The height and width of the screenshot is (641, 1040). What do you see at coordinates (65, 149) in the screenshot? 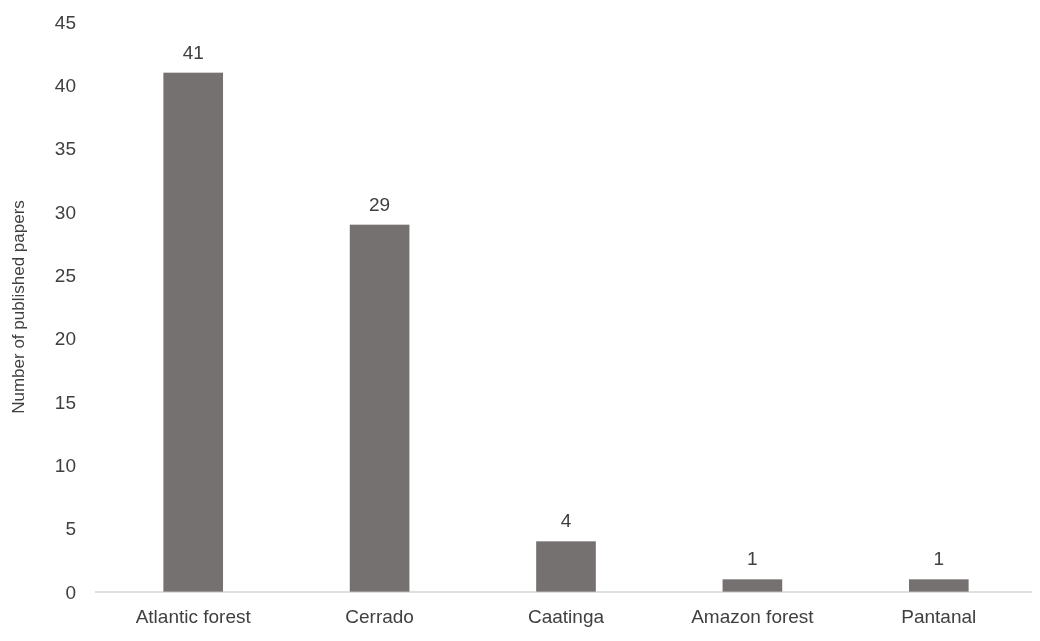
I see `y-tick-label: 35` at bounding box center [65, 149].